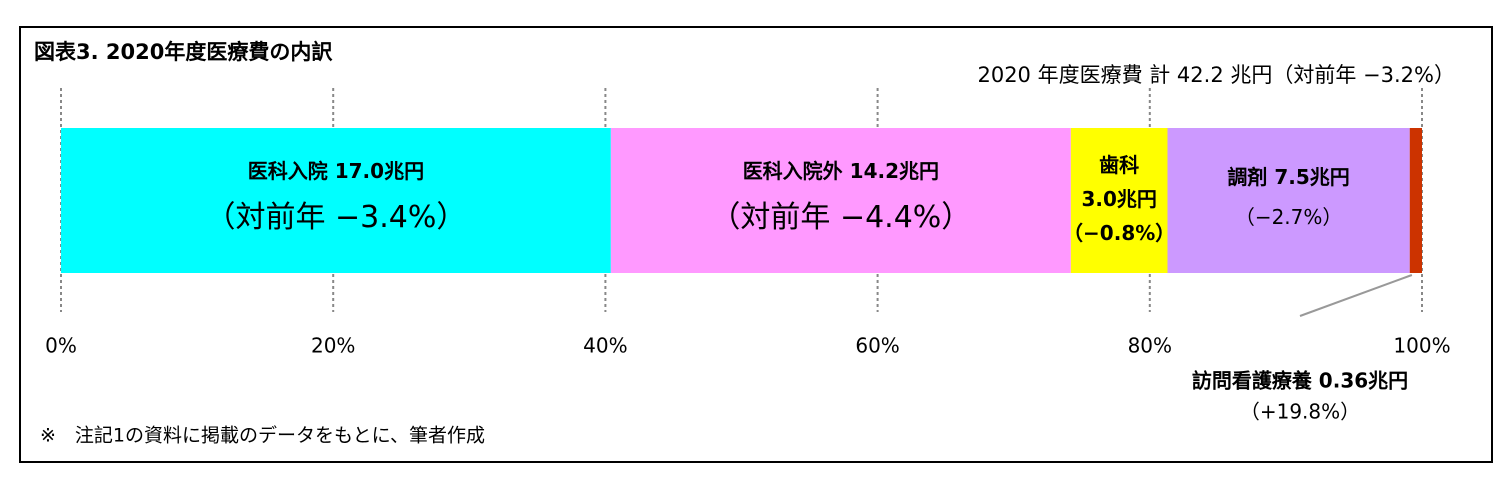  What do you see at coordinates (1216, 75) in the screenshot?
I see `total-note: 2020 年度医療費 計 42.2 兆円（対前年 −3.2%）` at bounding box center [1216, 75].